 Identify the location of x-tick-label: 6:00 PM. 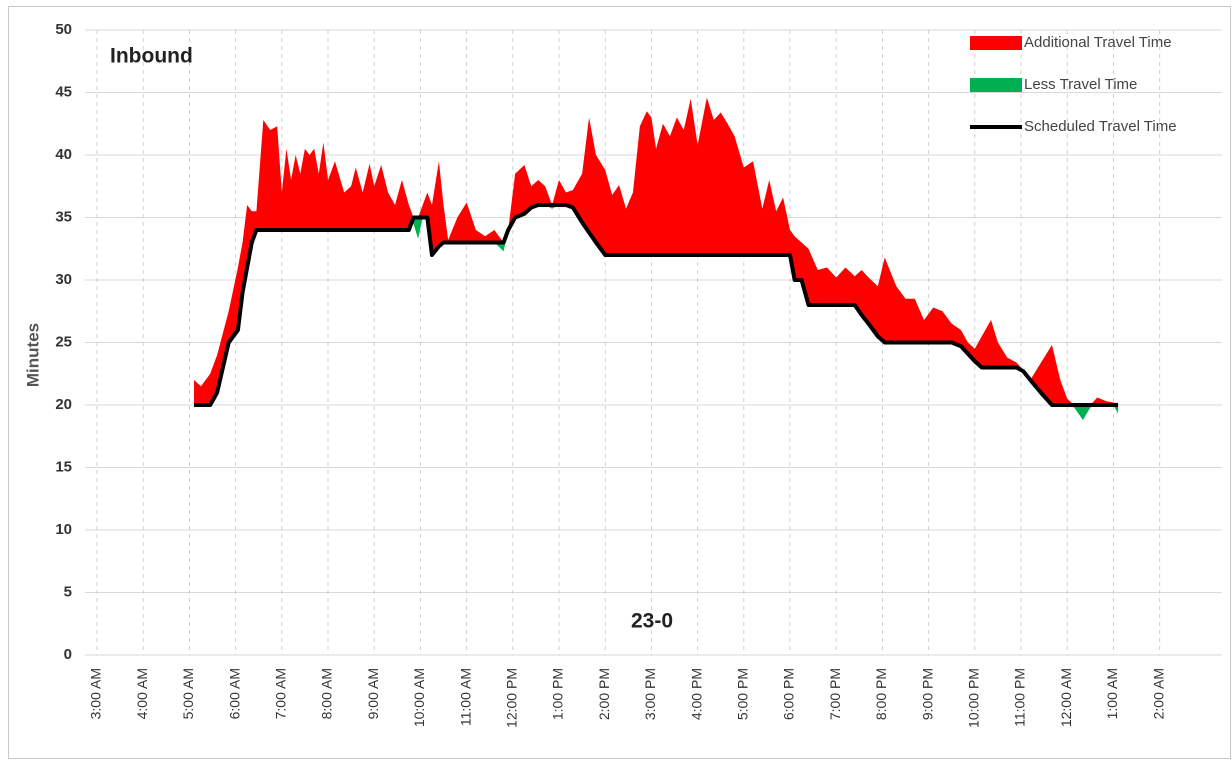
(789, 694).